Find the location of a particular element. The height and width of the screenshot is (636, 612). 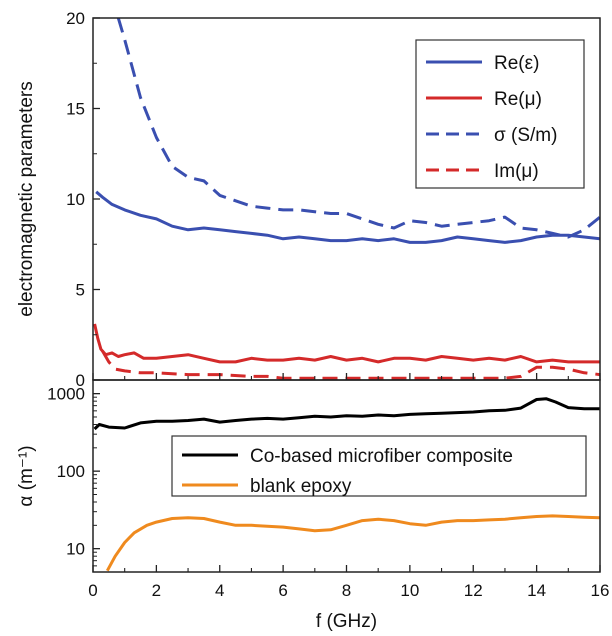

x-tick-label: 2 is located at coordinates (156, 590).